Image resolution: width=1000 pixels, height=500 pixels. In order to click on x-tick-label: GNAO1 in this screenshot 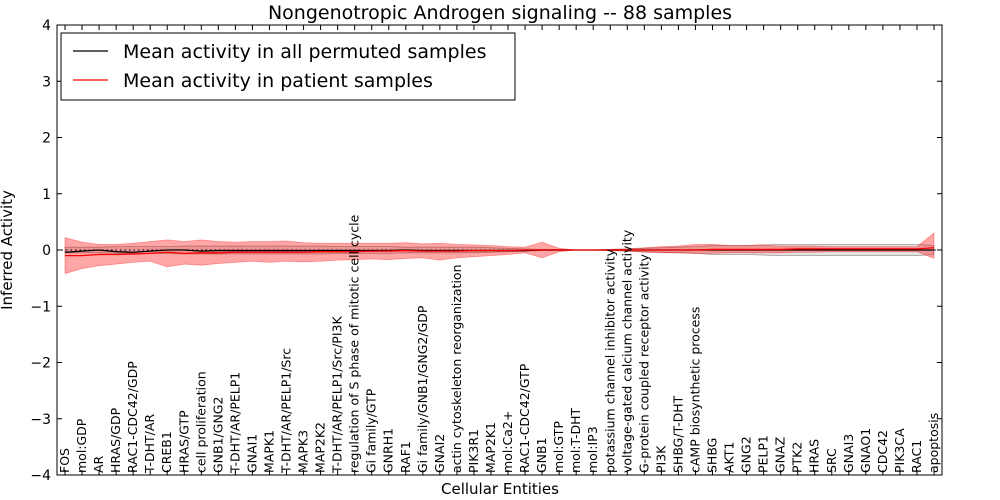, I will do `click(865, 450)`.